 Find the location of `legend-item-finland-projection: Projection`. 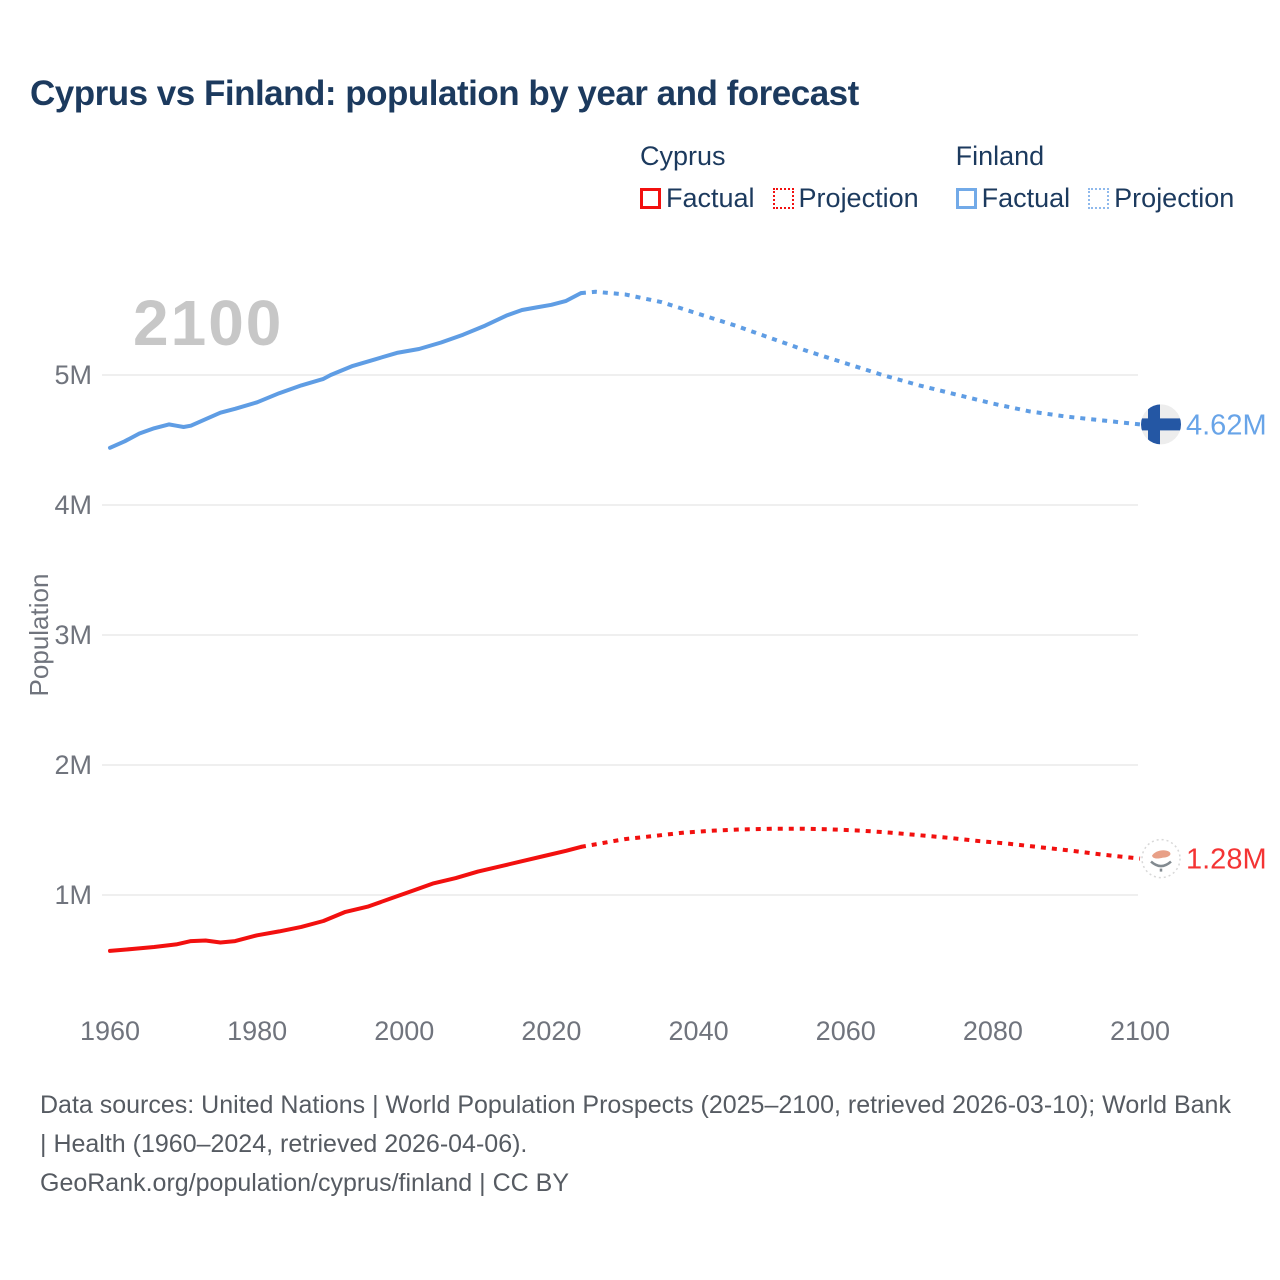

legend-item-finland-projection: Projection is located at coordinates (1161, 198).